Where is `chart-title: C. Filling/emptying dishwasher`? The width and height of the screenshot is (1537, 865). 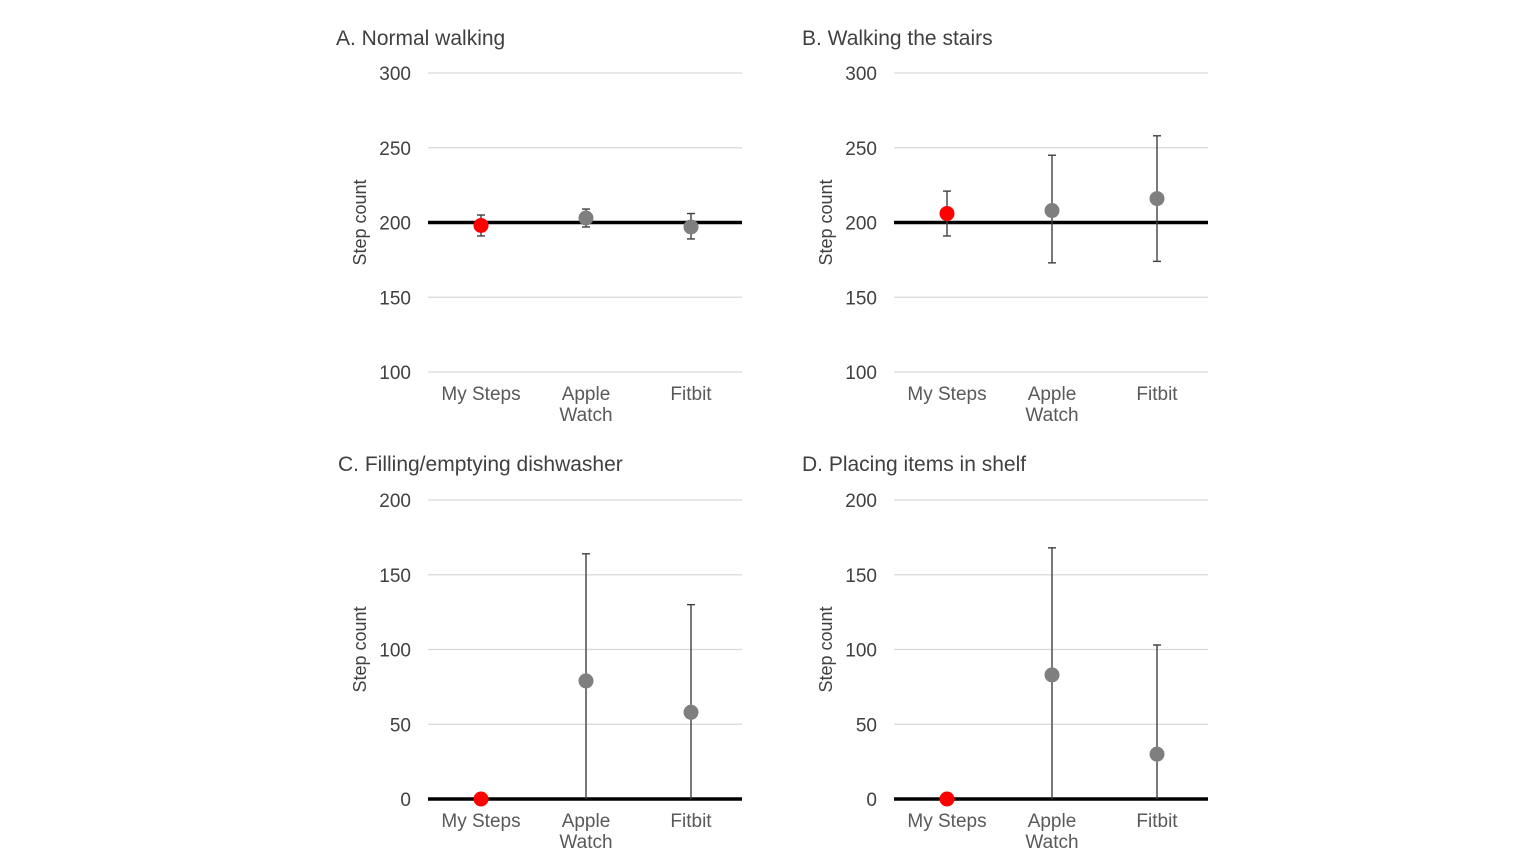
chart-title: C. Filling/emptying dishwasher is located at coordinates (480, 464).